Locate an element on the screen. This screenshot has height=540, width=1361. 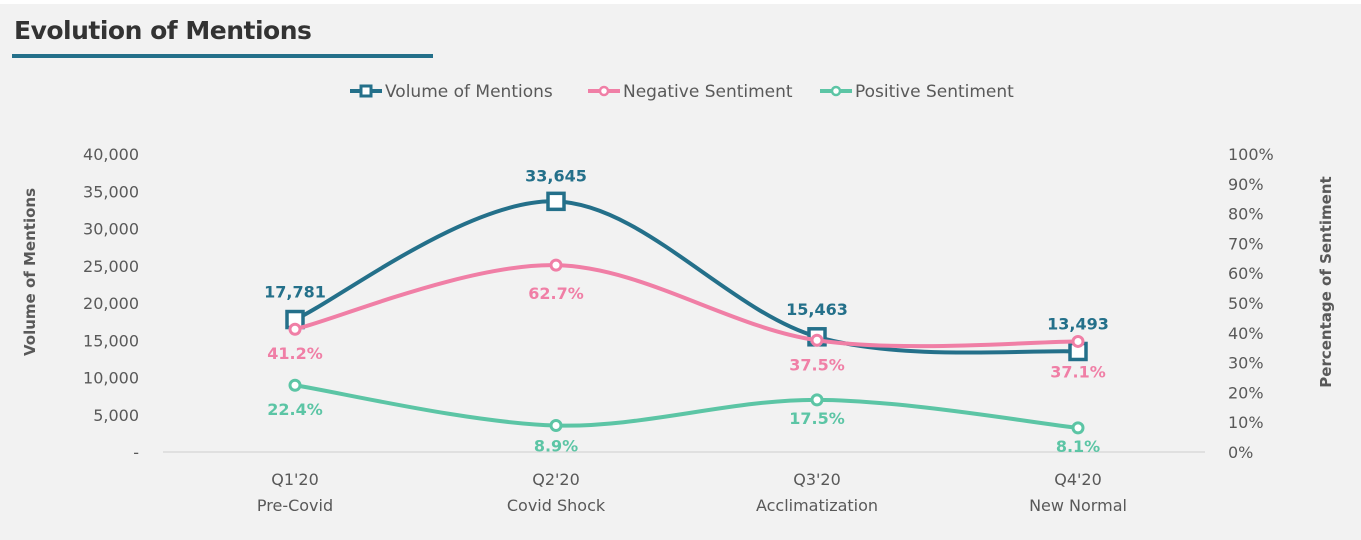
y2-tick-label: 80% is located at coordinates (1246, 214).